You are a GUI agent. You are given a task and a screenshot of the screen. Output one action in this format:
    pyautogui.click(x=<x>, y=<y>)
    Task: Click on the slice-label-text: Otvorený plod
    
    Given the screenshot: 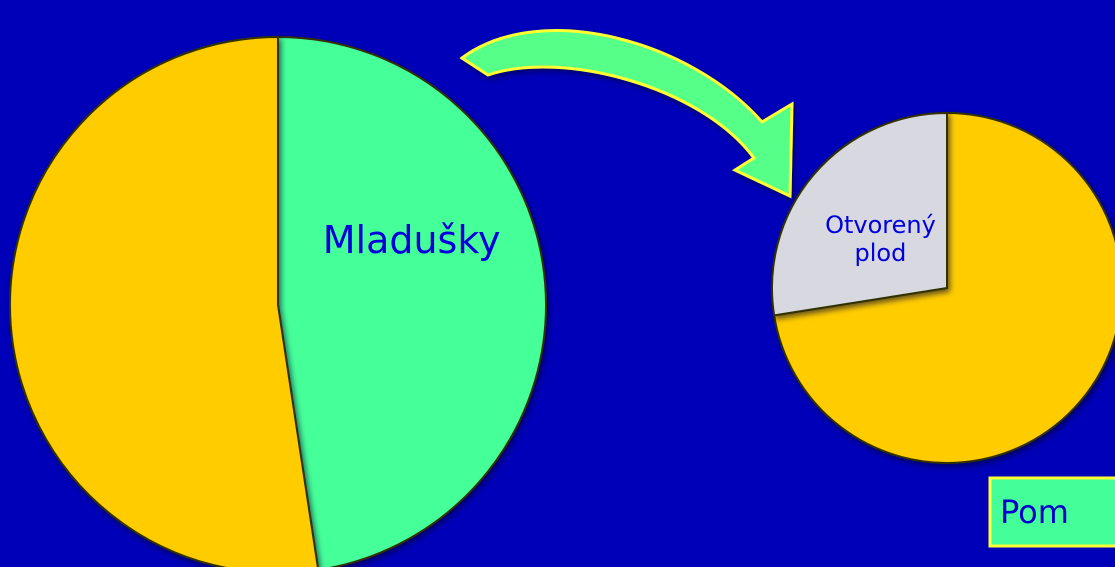 What is the action you would take?
    pyautogui.click(x=880, y=239)
    